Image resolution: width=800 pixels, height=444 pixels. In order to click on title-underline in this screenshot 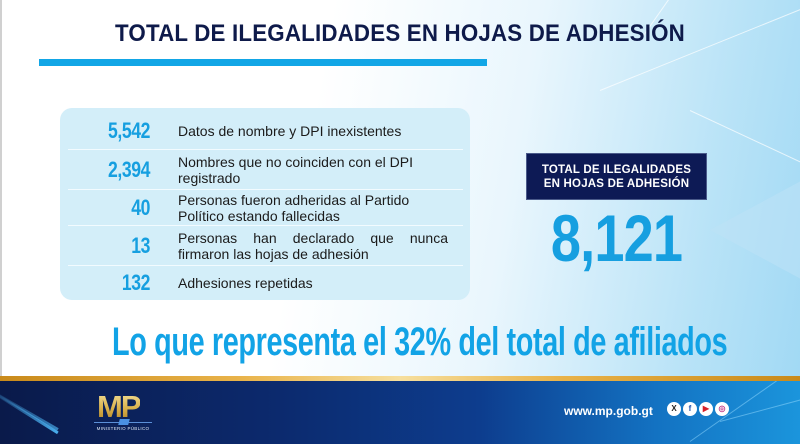, I will do `click(263, 62)`.